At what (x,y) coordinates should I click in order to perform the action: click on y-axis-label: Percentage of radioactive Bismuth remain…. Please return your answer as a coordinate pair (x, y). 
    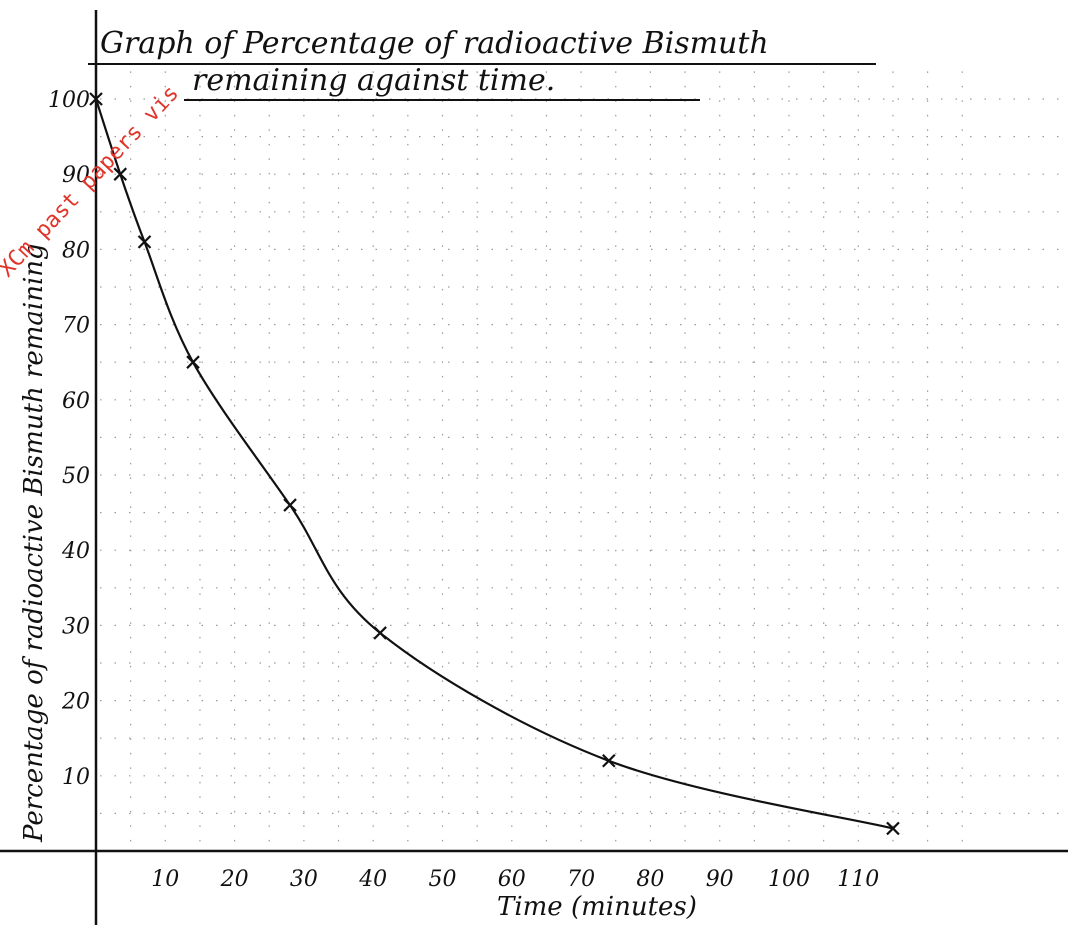
    Looking at the image, I should click on (34, 543).